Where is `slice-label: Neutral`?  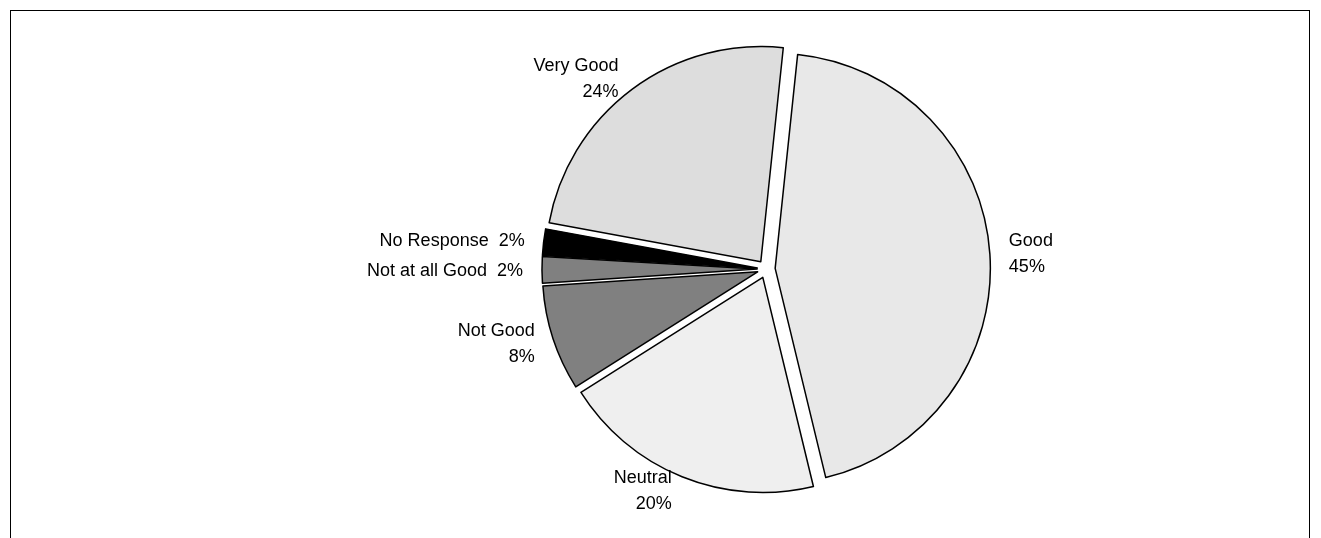 slice-label: Neutral is located at coordinates (642, 476).